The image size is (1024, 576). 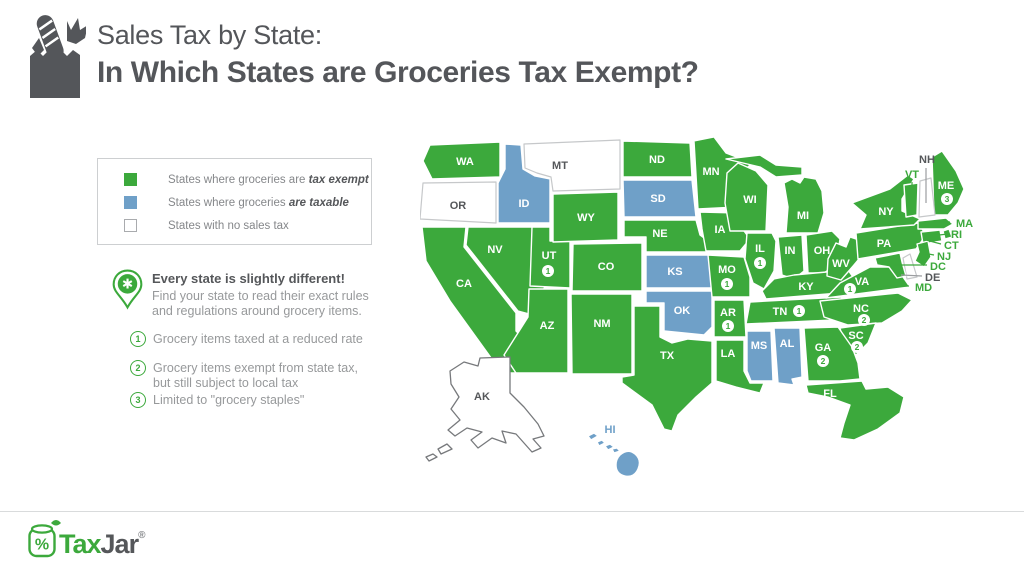 I want to click on state-label-TX: TX, so click(x=667, y=356).